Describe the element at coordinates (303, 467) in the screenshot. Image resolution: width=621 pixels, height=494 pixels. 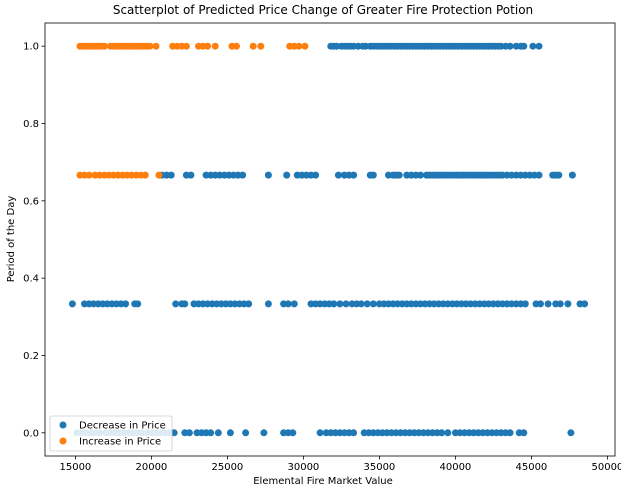
I see `x-tick-label: 30000` at that location.